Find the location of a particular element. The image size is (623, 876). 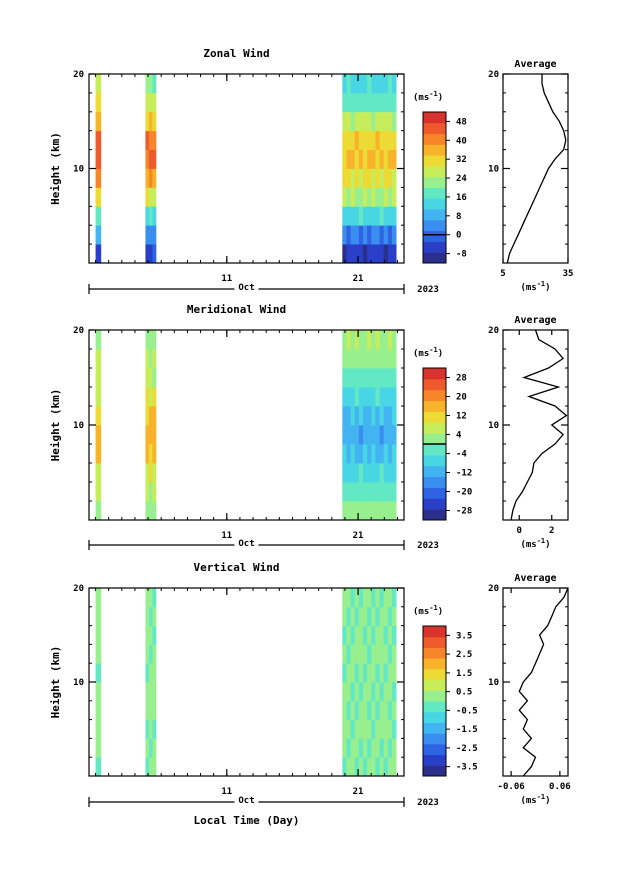

heatmap-cells is located at coordinates (246, 425).